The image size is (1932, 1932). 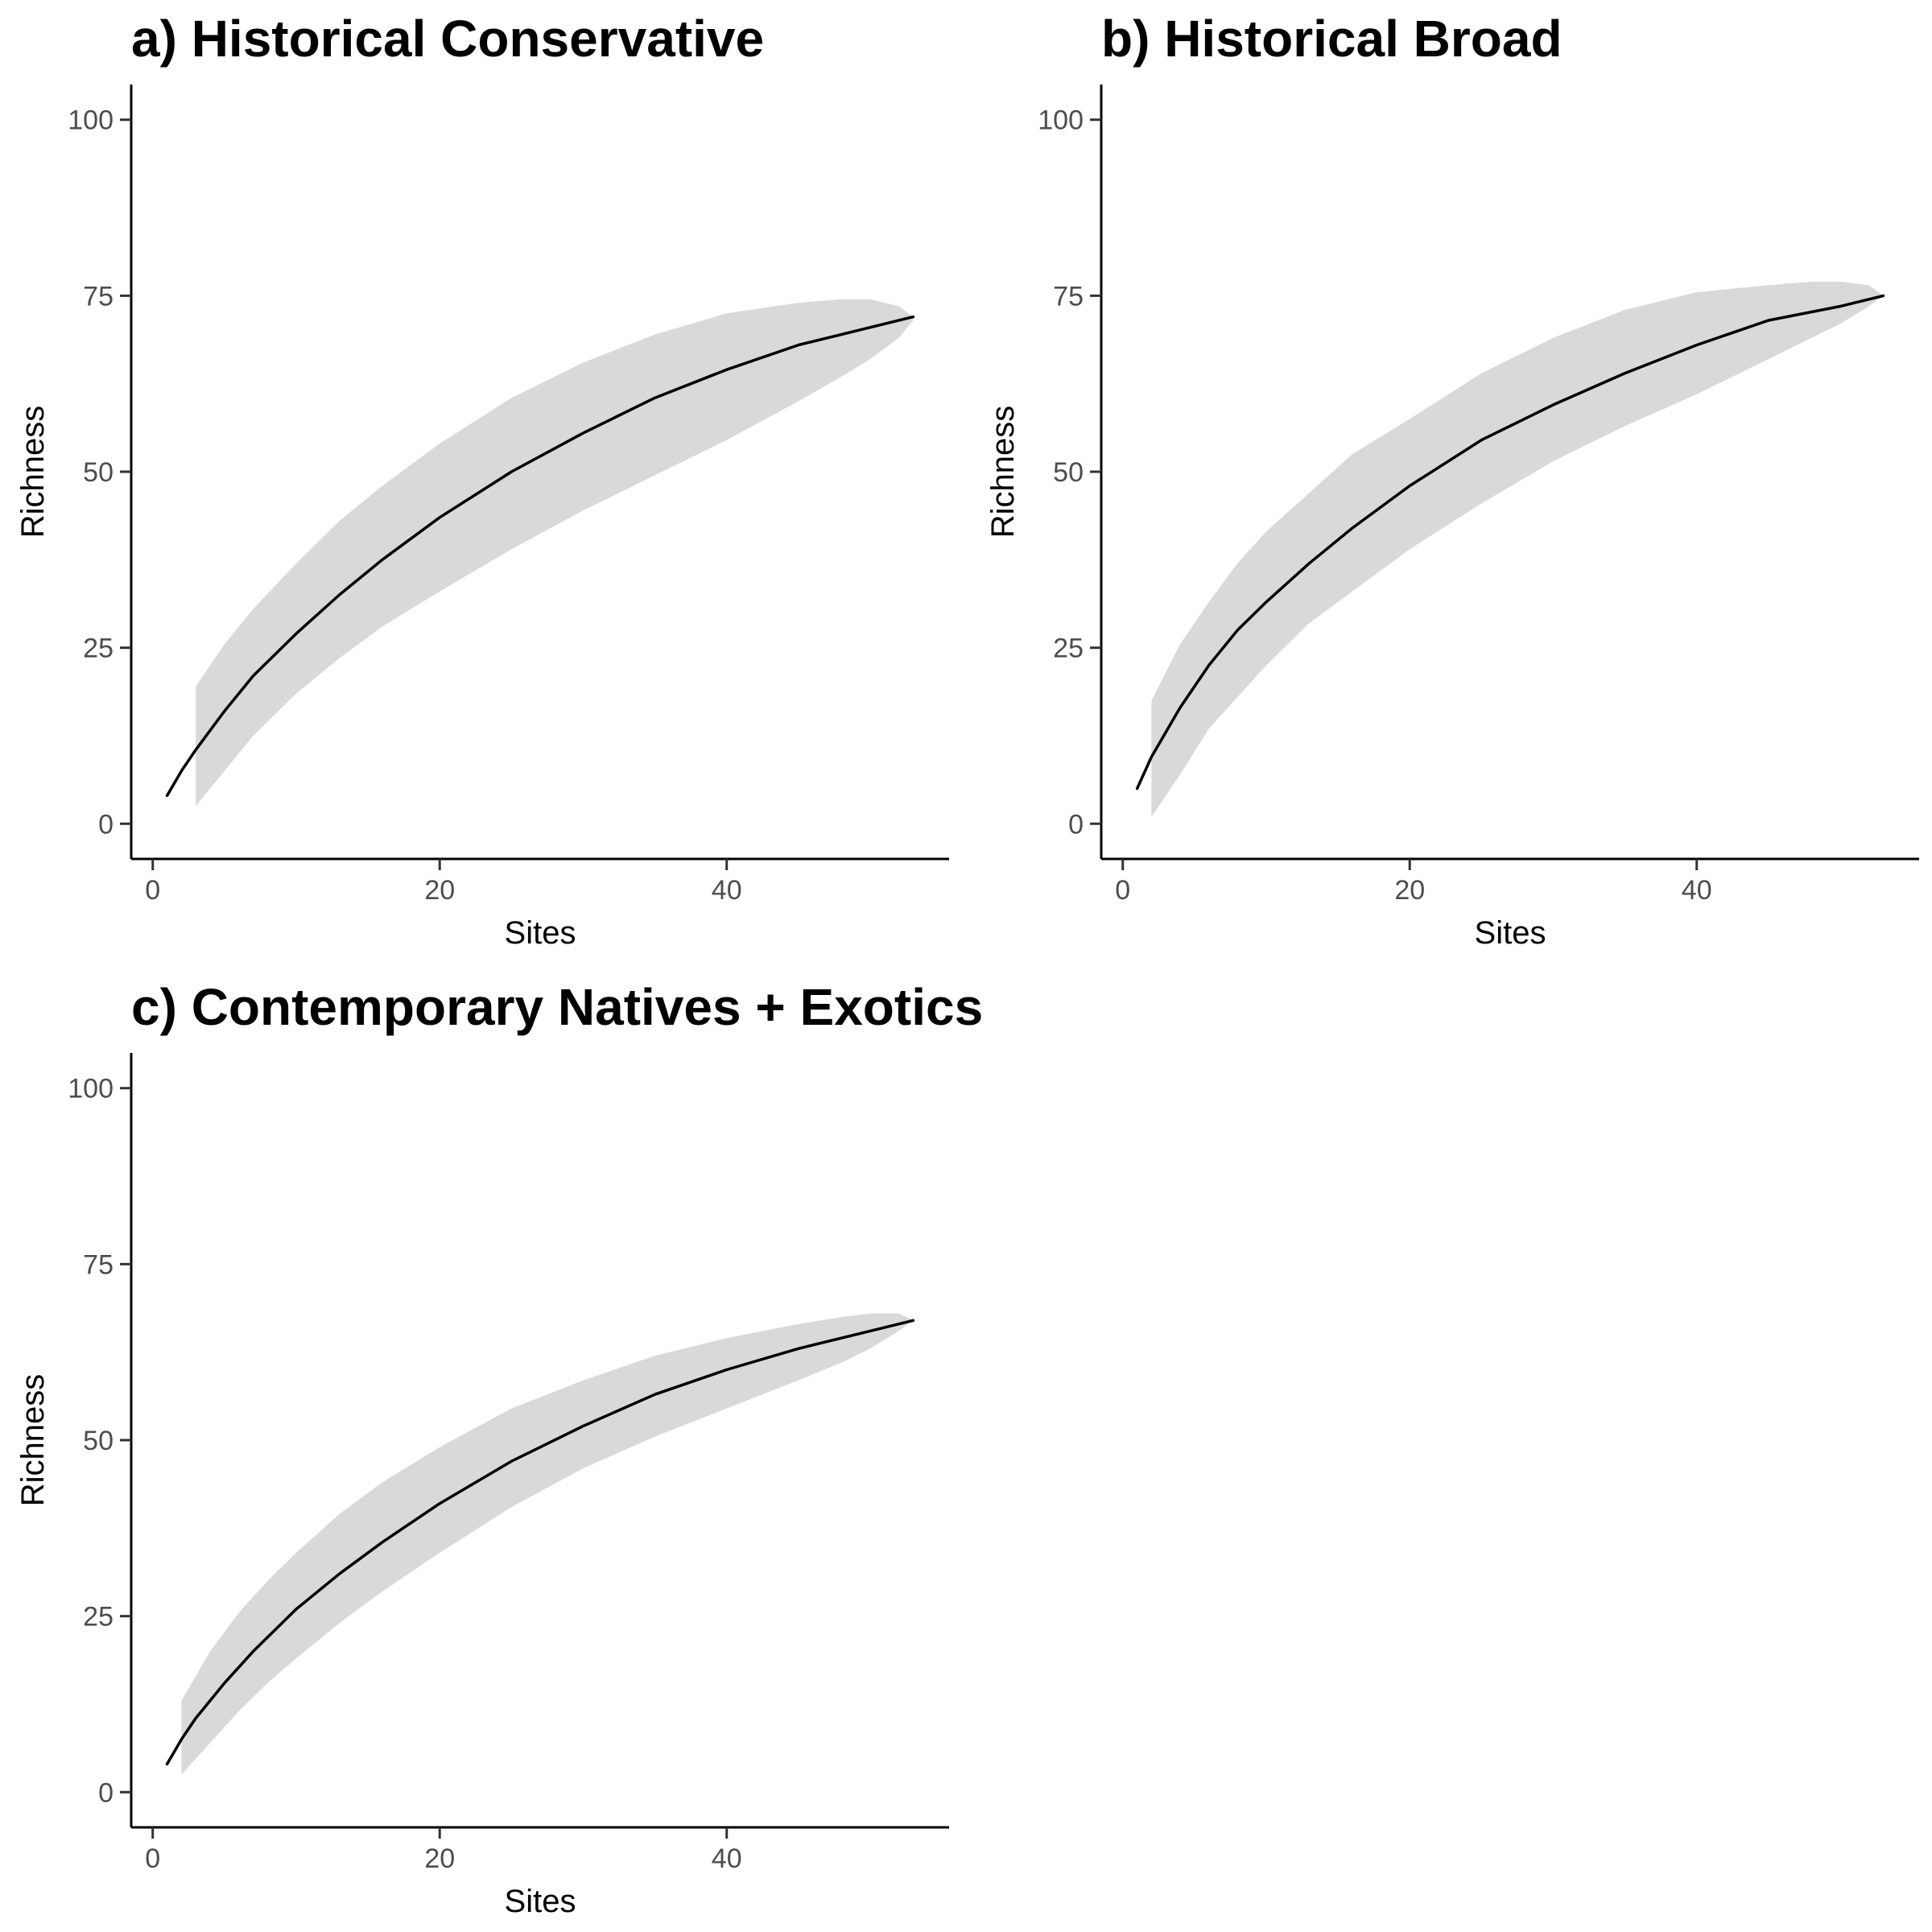 I want to click on panel-b-rarefaction-curve, so click(x=1510, y=542).